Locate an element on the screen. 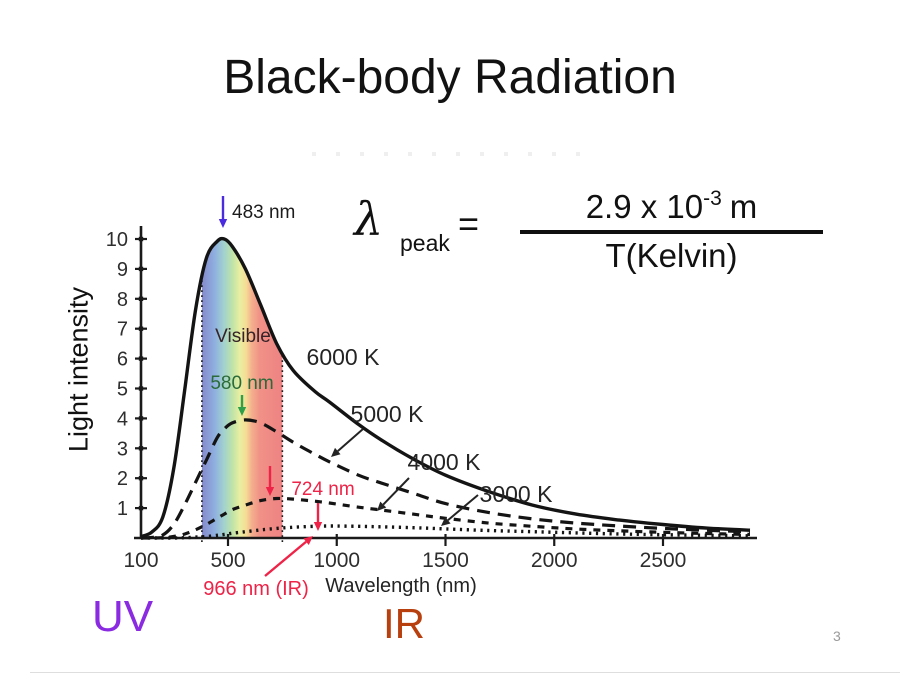  x-axis-title: Wavelength (nm) is located at coordinates (401, 586).